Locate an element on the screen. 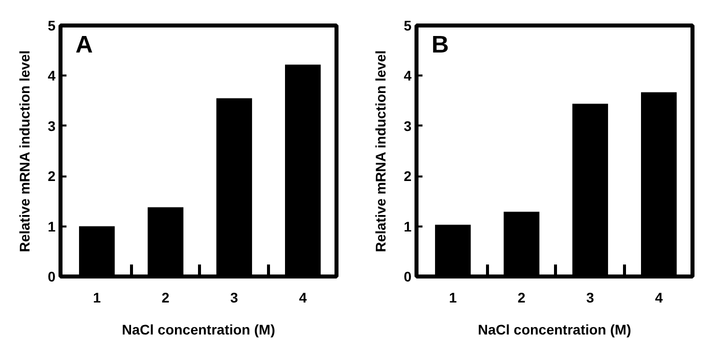  annotation: B is located at coordinates (440, 45).